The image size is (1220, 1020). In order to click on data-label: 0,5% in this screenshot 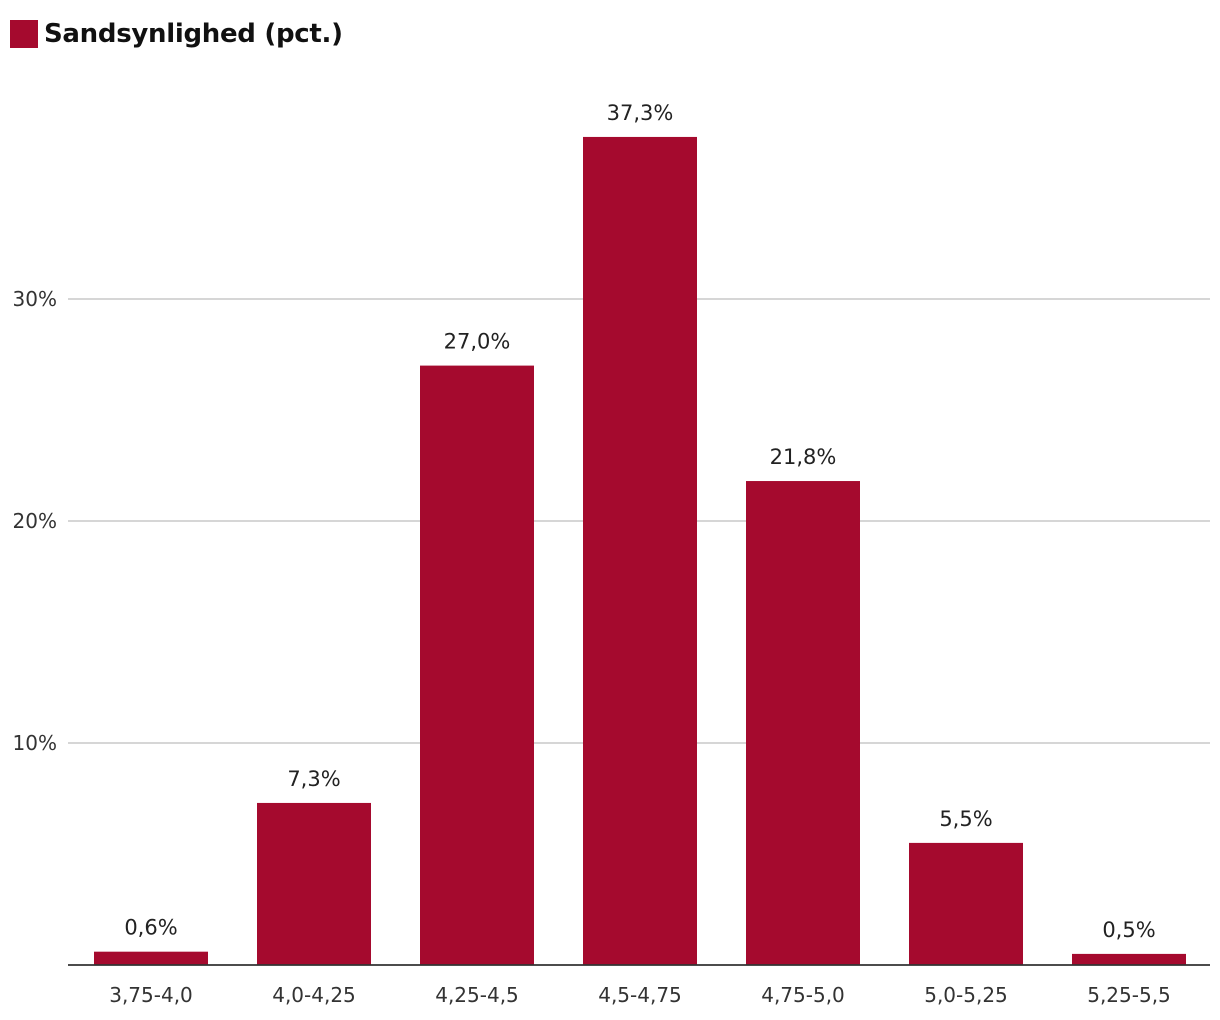, I will do `click(1128, 930)`.